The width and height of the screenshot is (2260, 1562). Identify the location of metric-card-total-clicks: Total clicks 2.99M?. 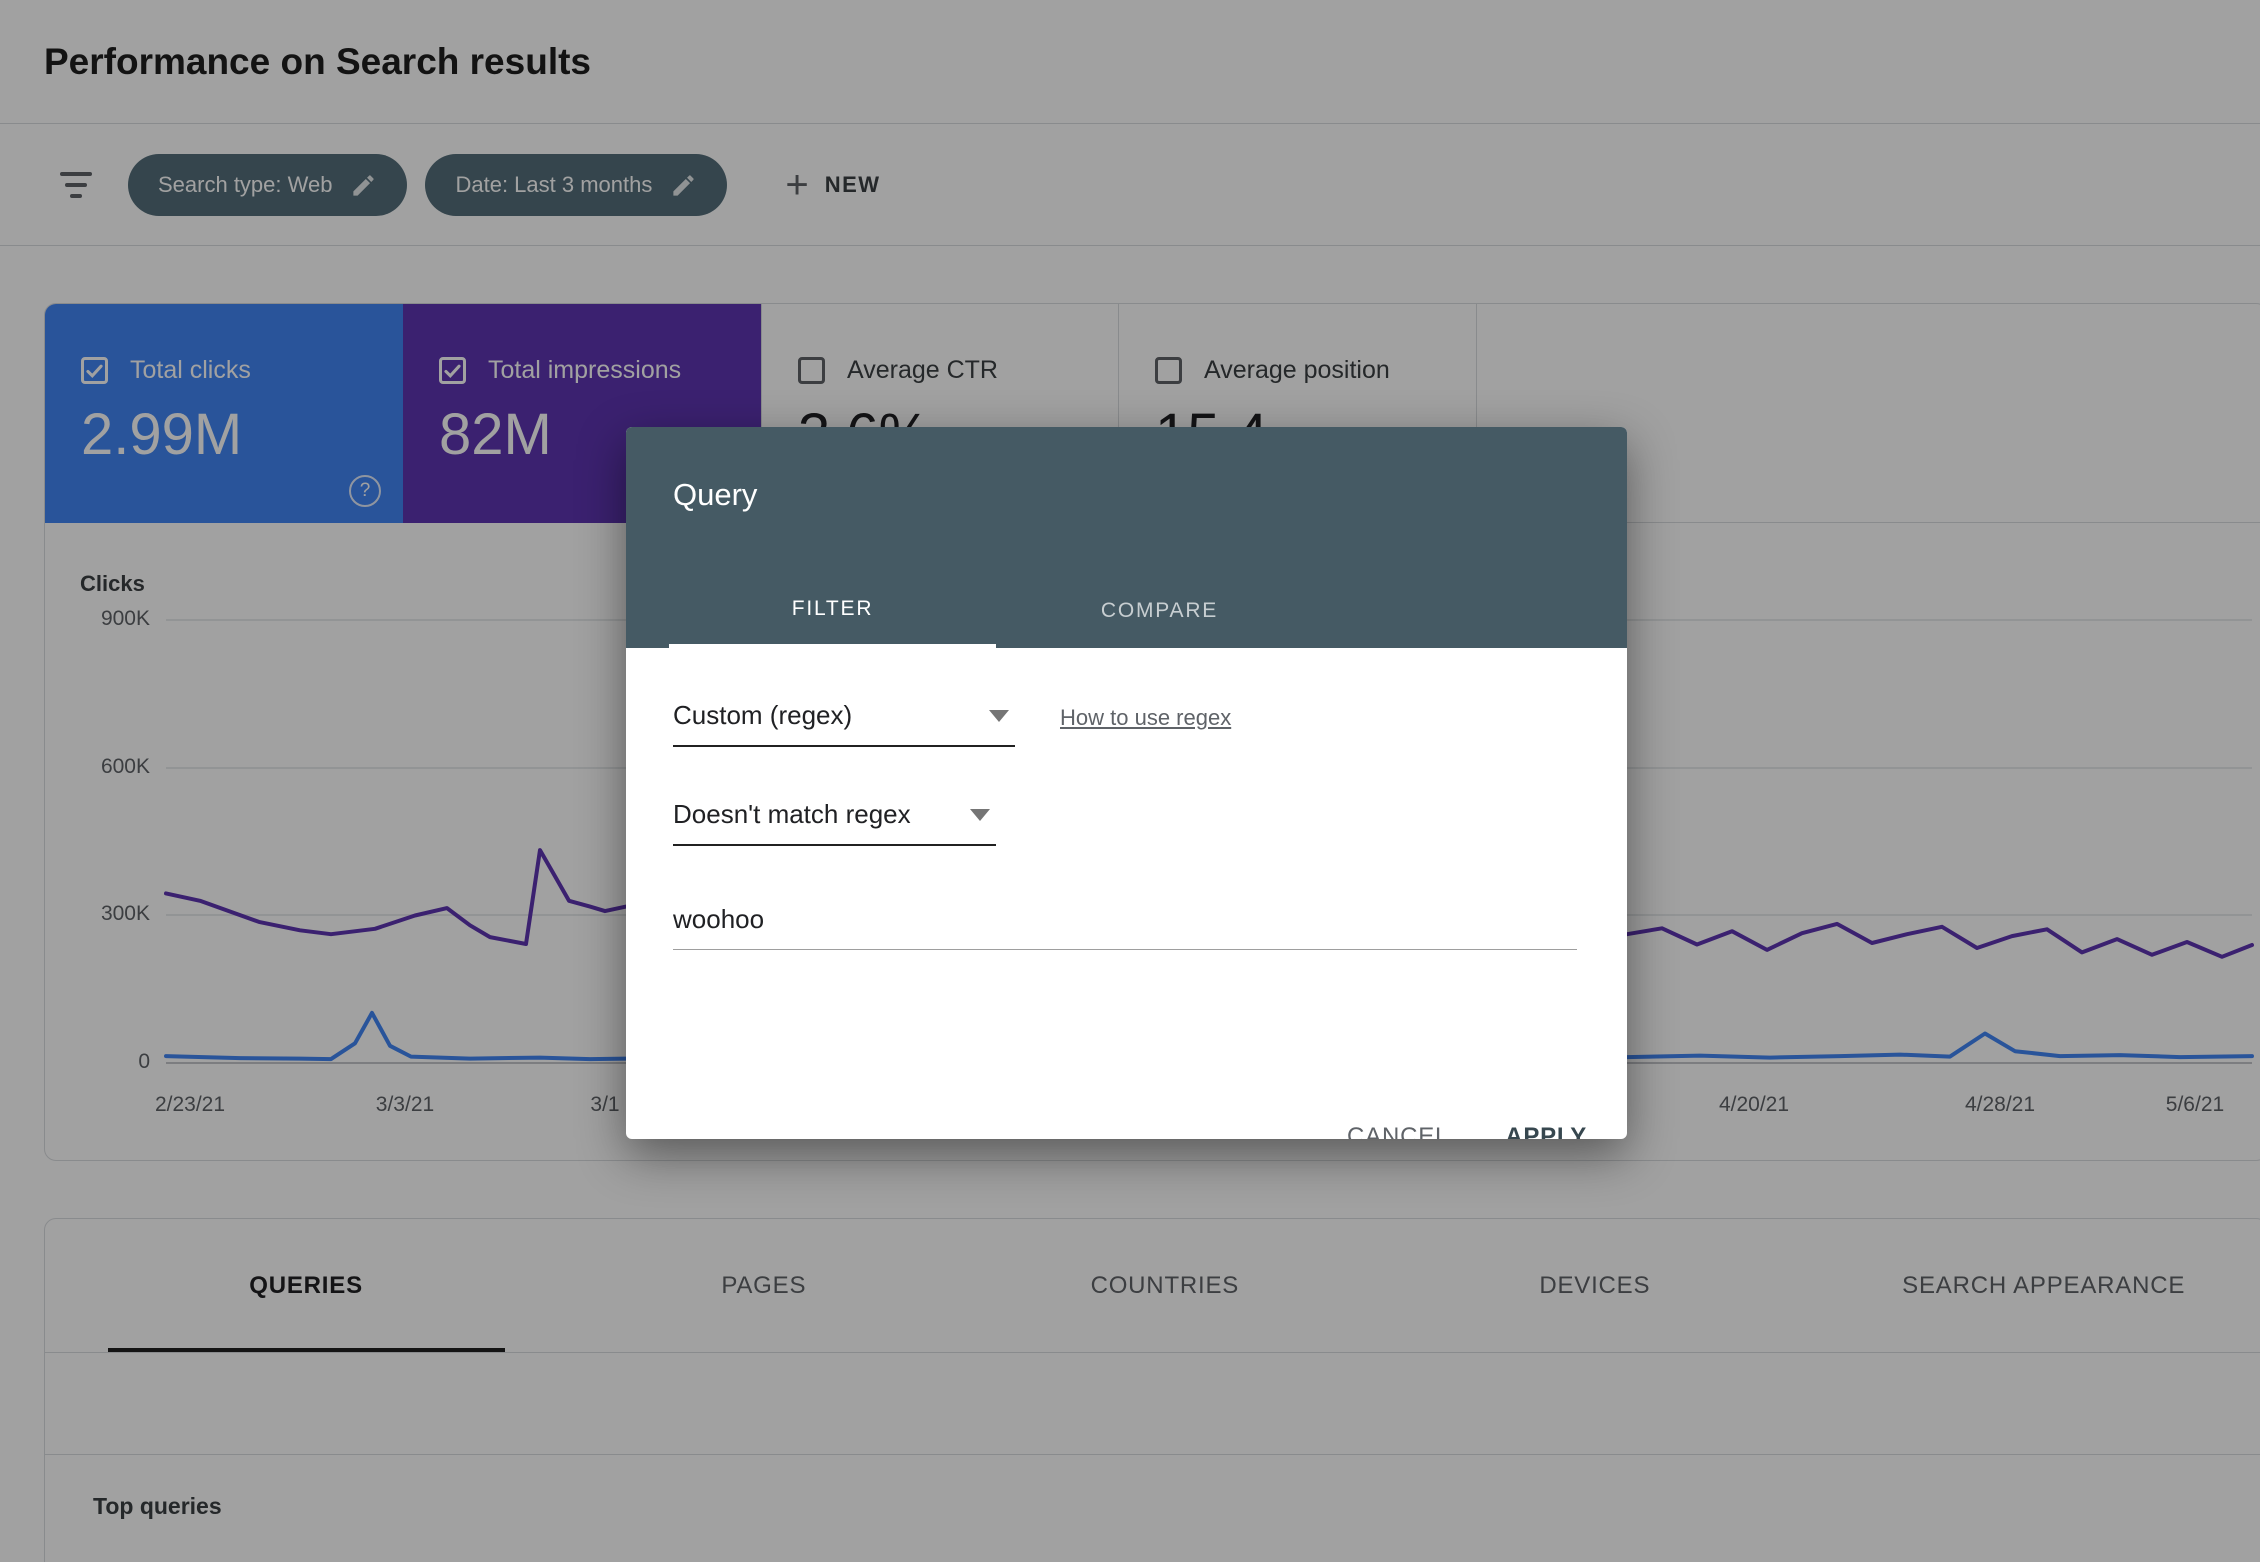
(224, 413).